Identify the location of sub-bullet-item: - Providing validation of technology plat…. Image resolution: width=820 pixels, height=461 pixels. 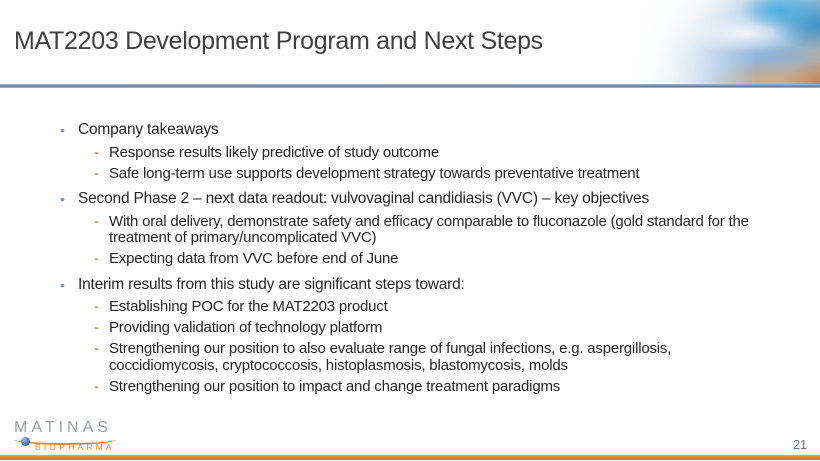
(432, 328).